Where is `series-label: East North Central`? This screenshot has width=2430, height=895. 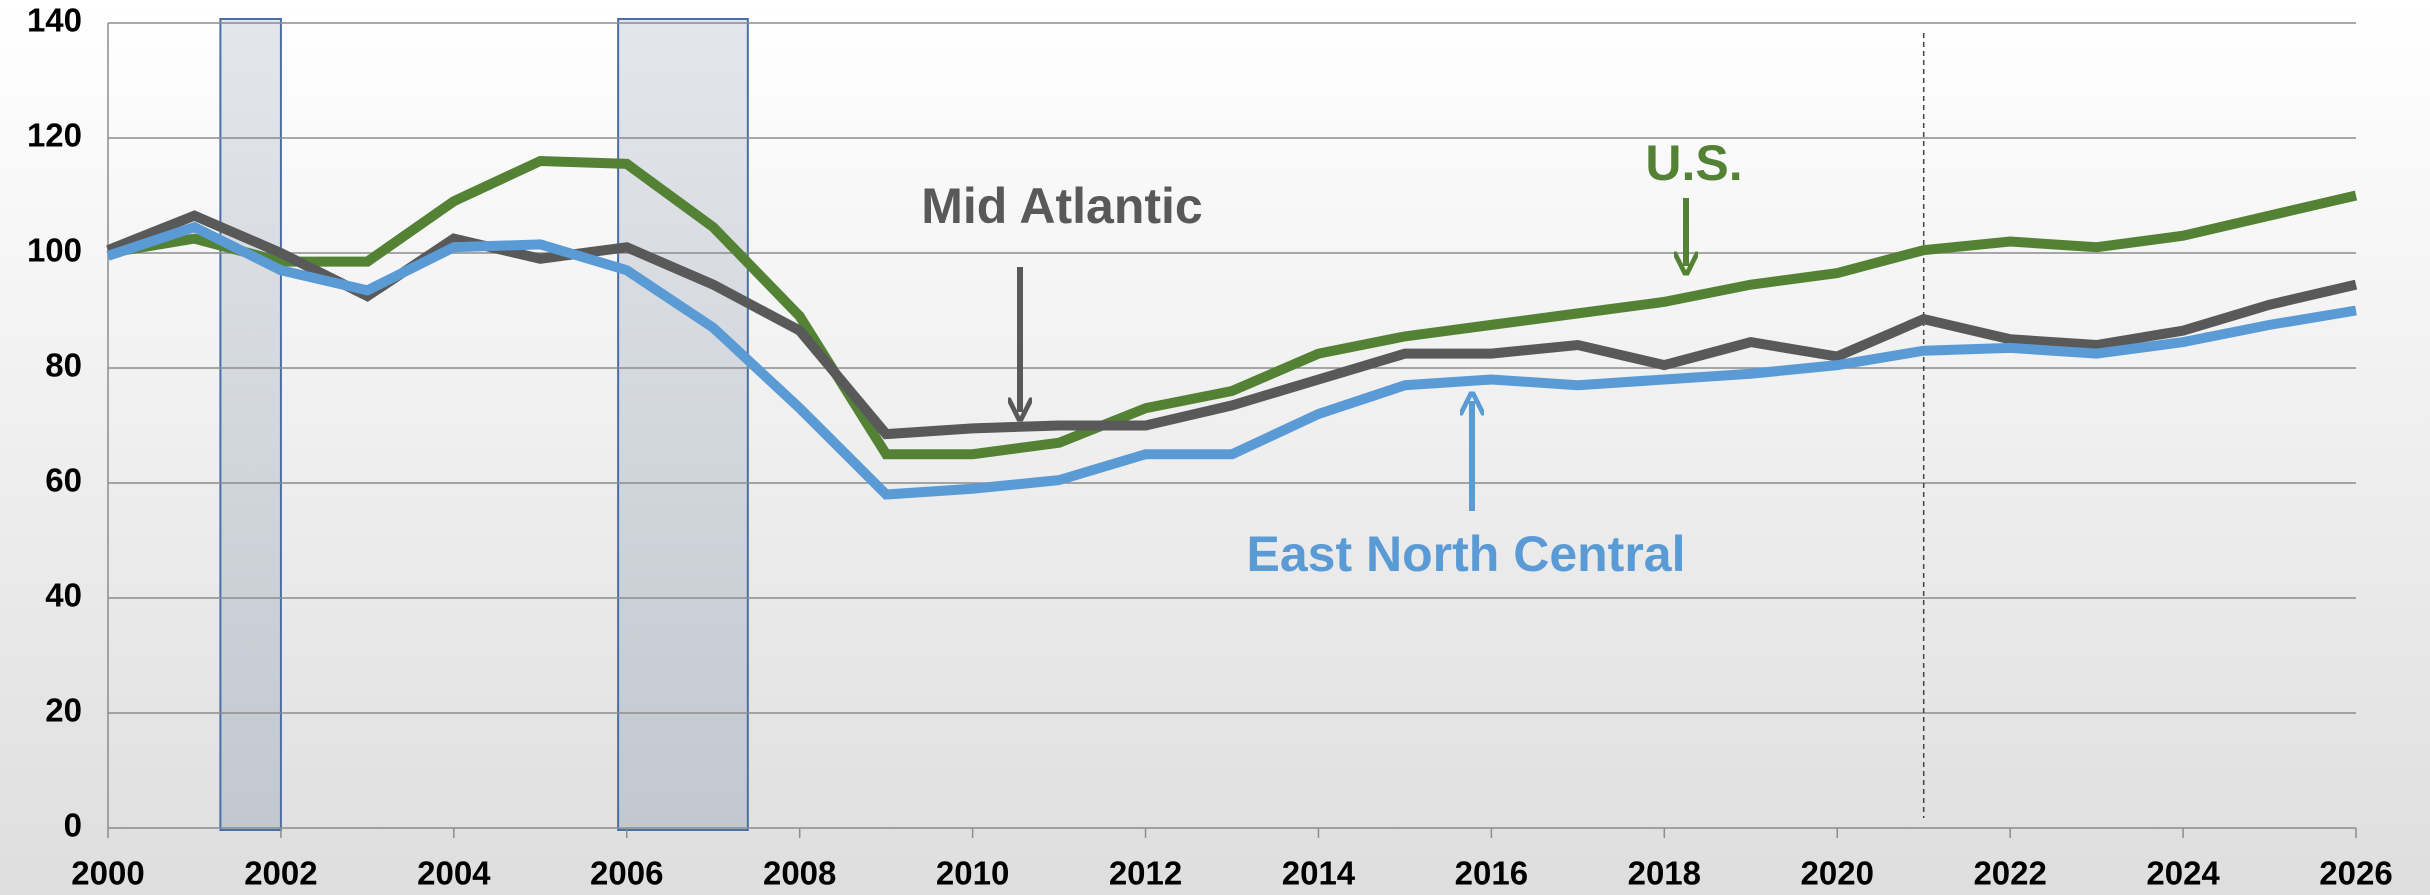
series-label: East North Central is located at coordinates (1466, 554).